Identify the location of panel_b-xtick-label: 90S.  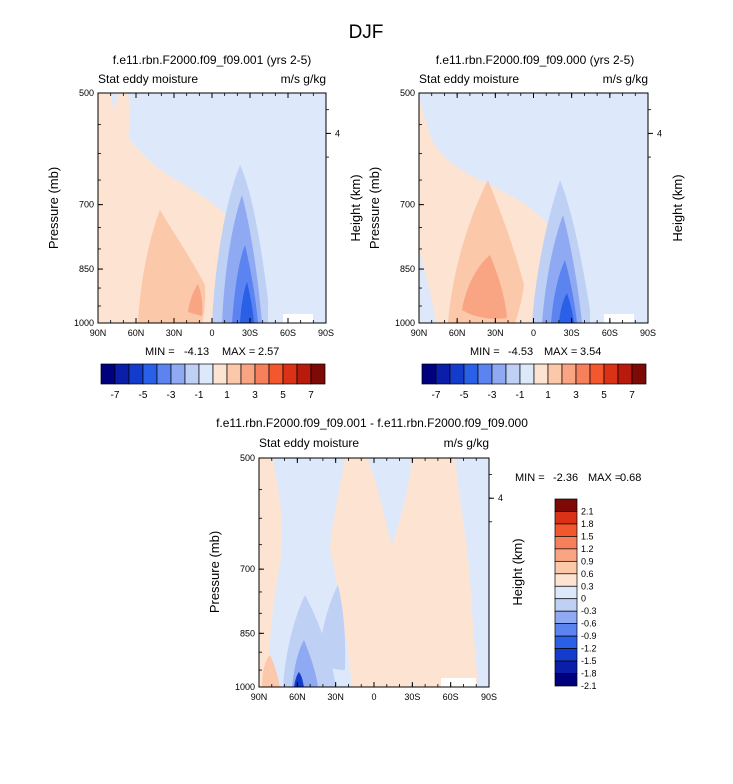
(648, 333).